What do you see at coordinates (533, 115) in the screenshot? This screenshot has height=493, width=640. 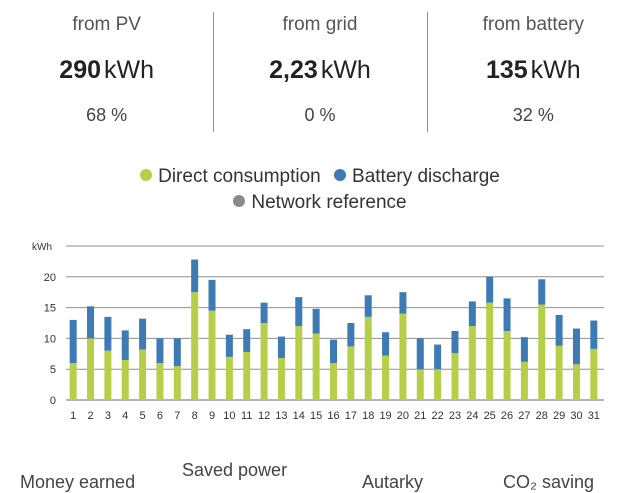 I see `stat-percent: 32 %` at bounding box center [533, 115].